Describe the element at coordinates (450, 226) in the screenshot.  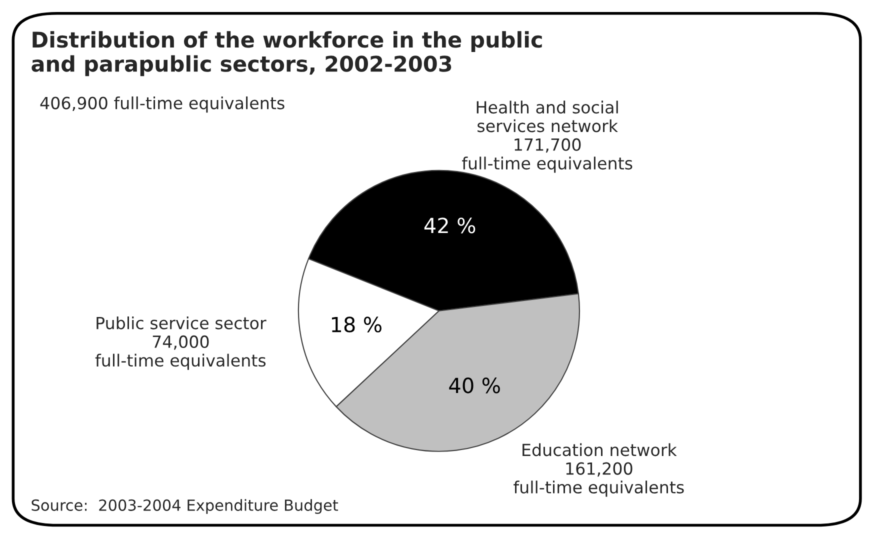
I see `data-label: 42 %` at that location.